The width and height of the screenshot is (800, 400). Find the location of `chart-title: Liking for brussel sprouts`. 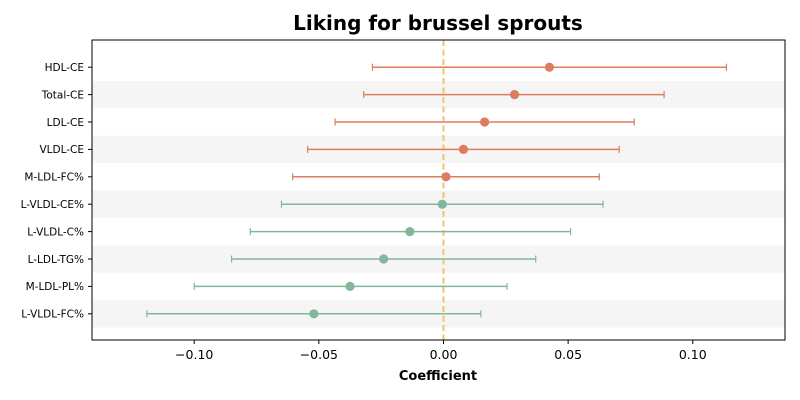

chart-title: Liking for brussel sprouts is located at coordinates (438, 23).